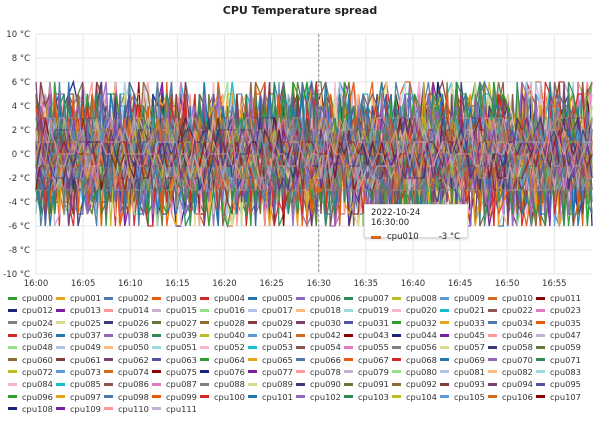  I want to click on legend-item-cpu110: cpu110, so click(128, 409).